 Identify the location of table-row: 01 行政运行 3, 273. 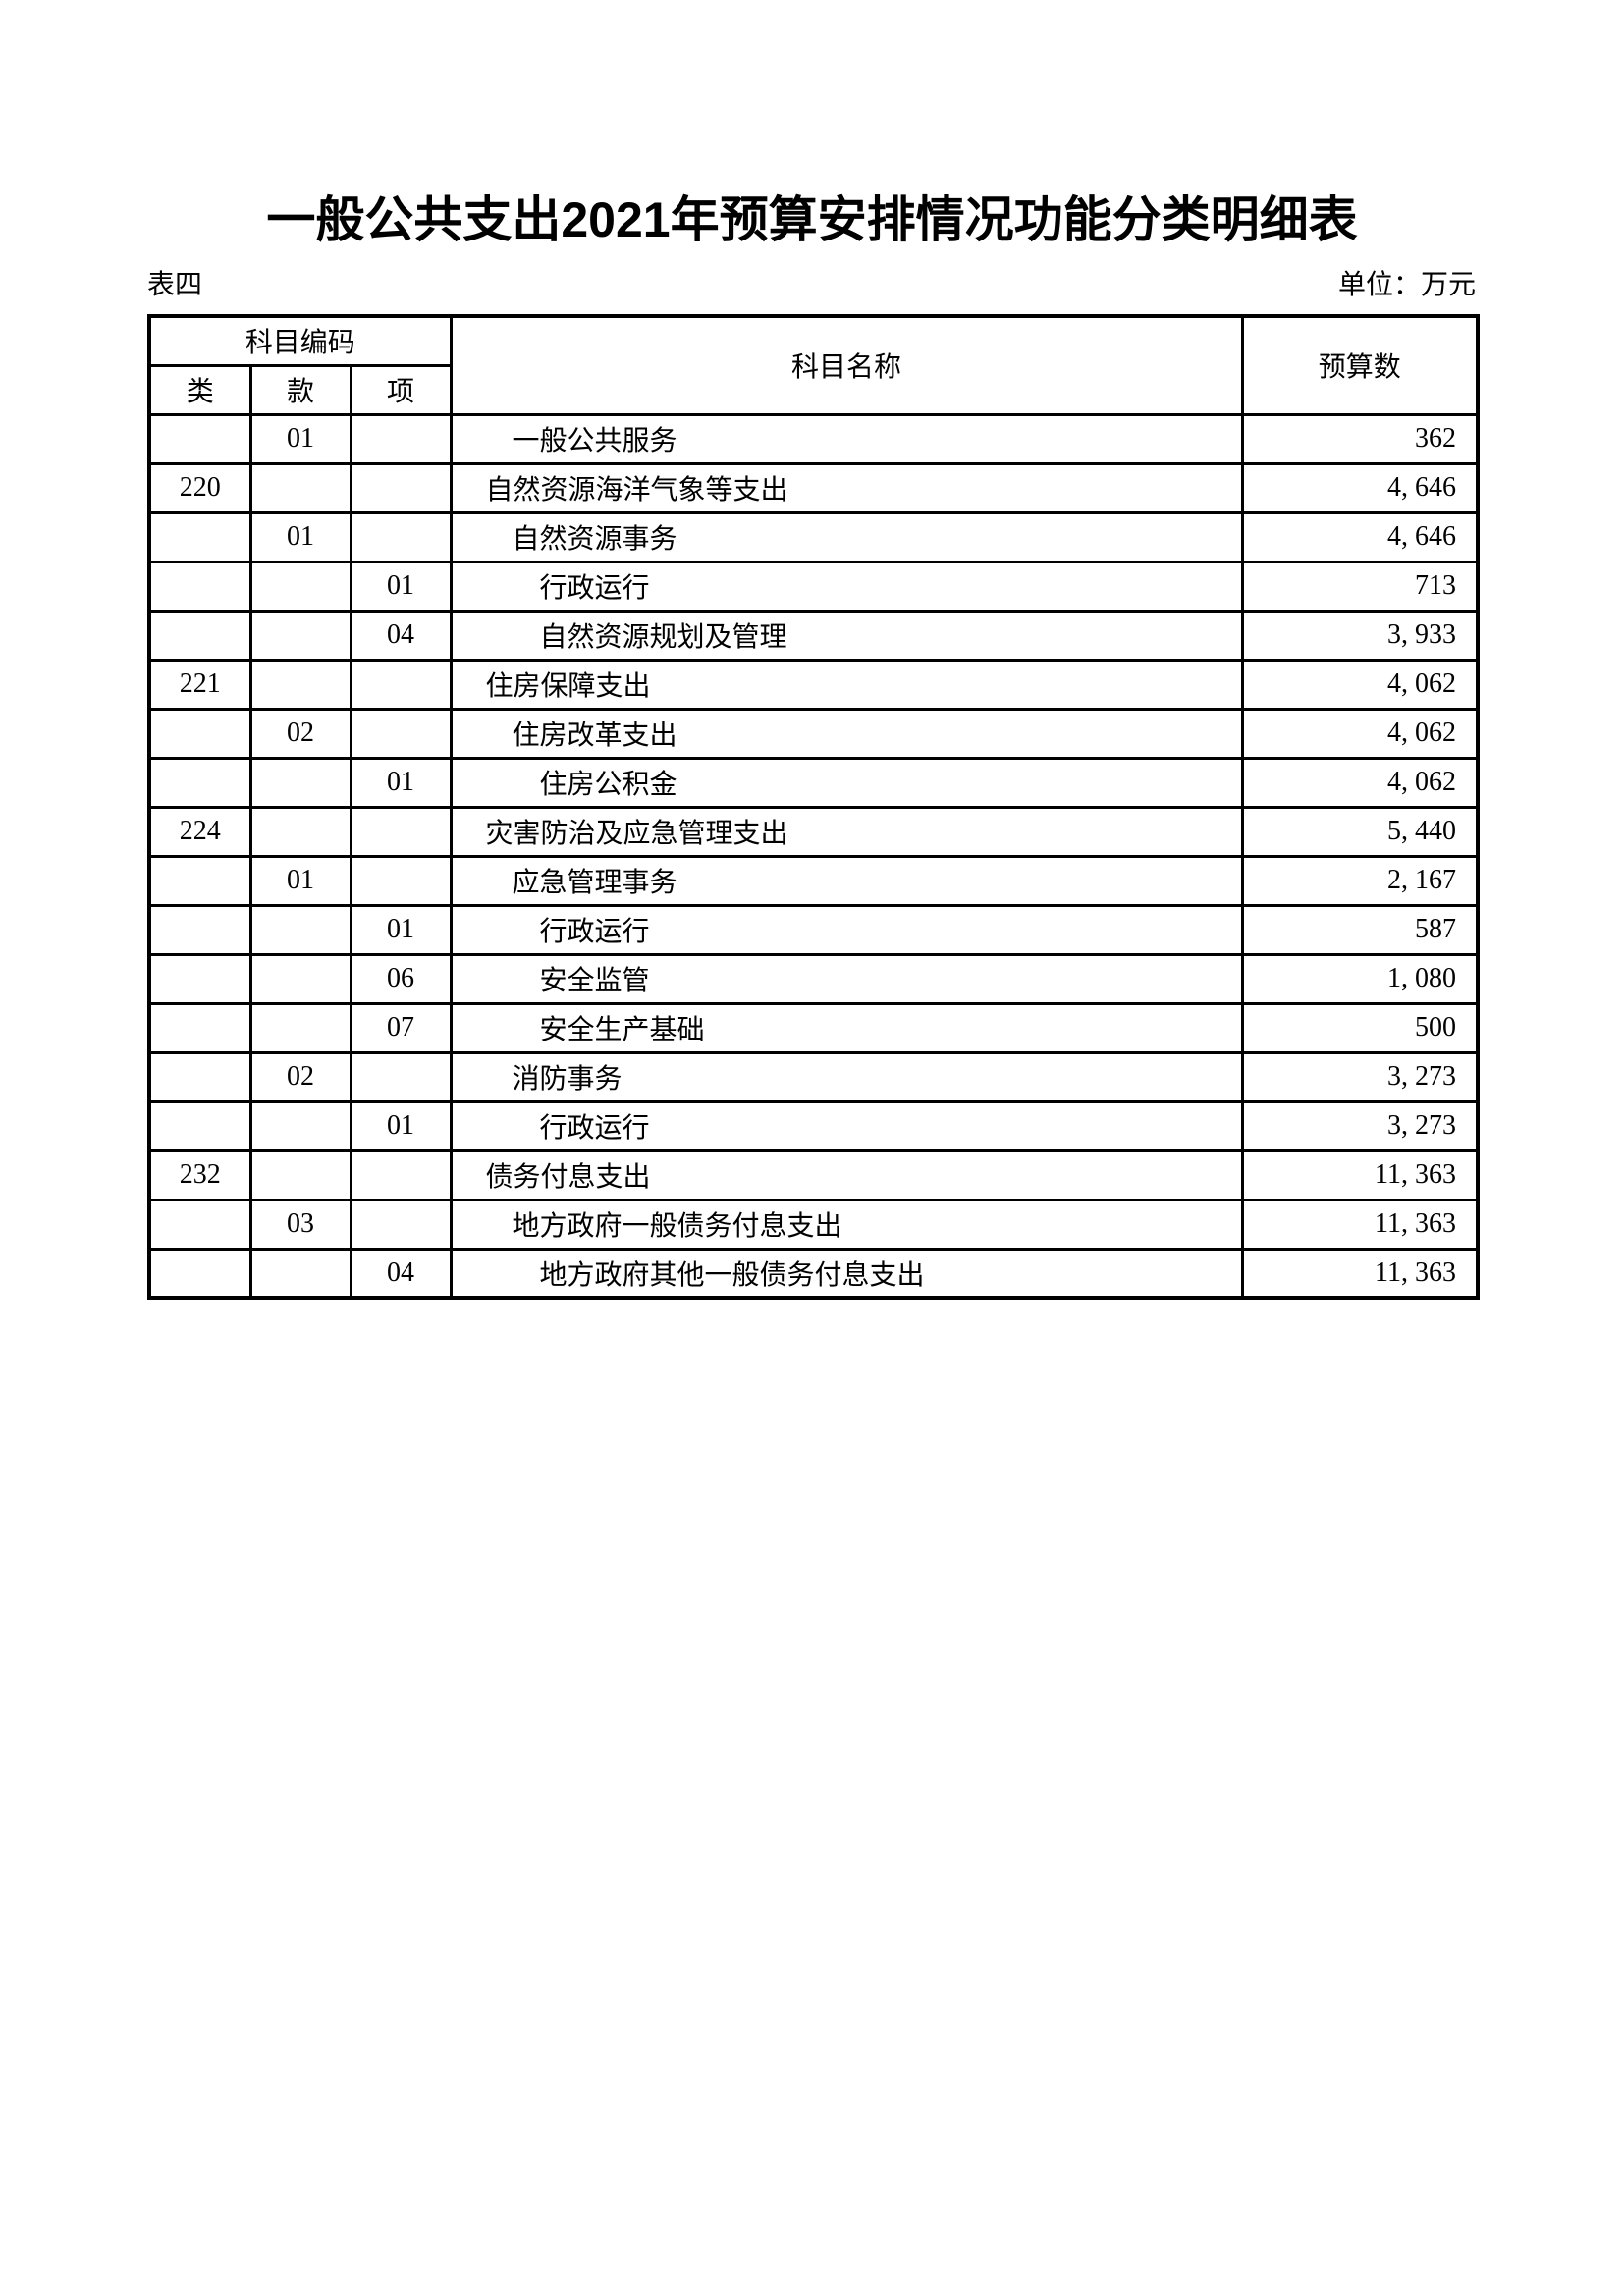
(813, 1125).